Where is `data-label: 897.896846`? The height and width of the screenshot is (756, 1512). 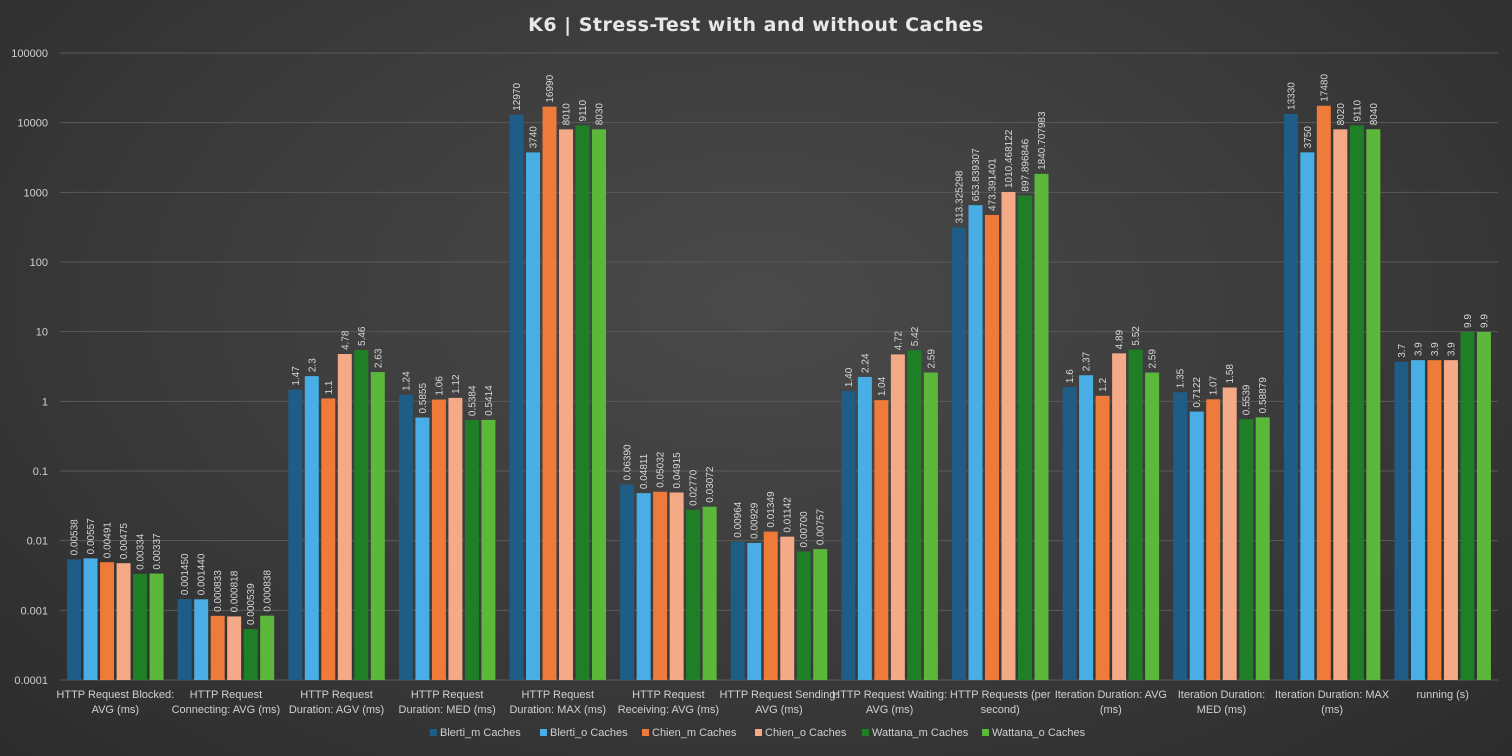 data-label: 897.896846 is located at coordinates (1025, 164).